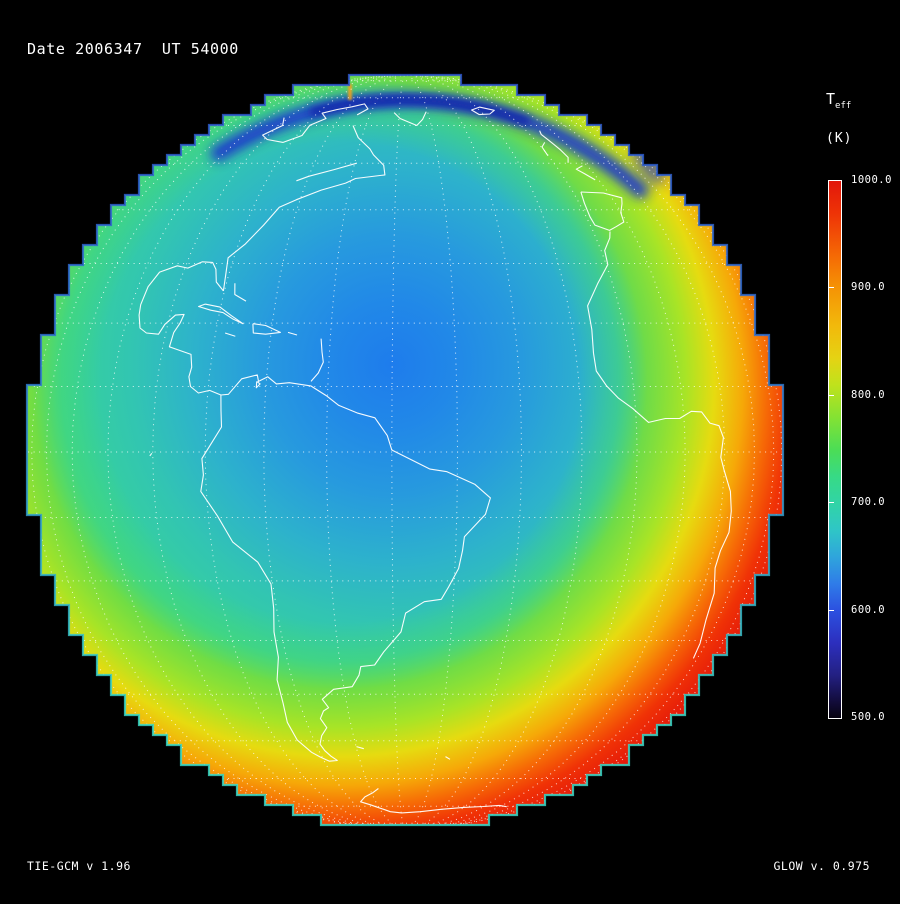 The image size is (900, 904). Describe the element at coordinates (835, 449) in the screenshot. I see `colorbar-gradient-bar` at that location.